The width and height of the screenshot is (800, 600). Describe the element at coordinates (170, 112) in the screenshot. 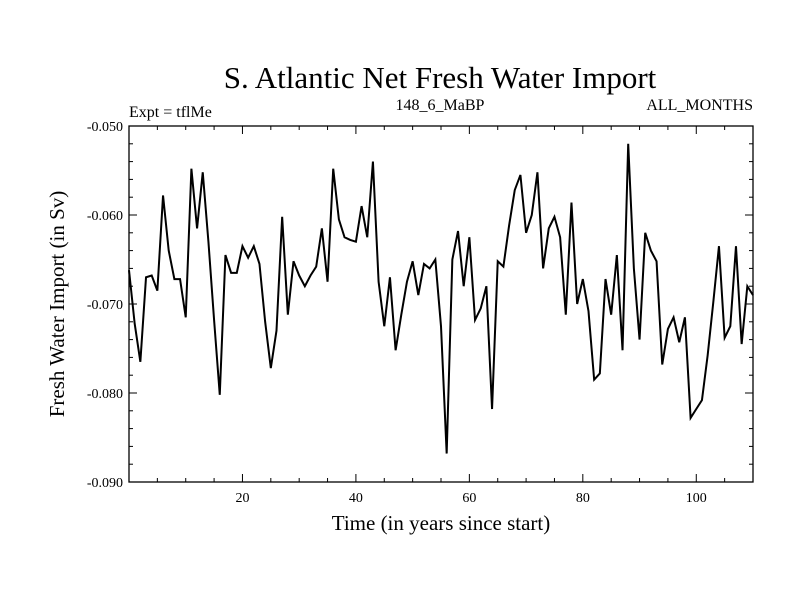

I see `experiment-label: Expt = tflMe` at that location.